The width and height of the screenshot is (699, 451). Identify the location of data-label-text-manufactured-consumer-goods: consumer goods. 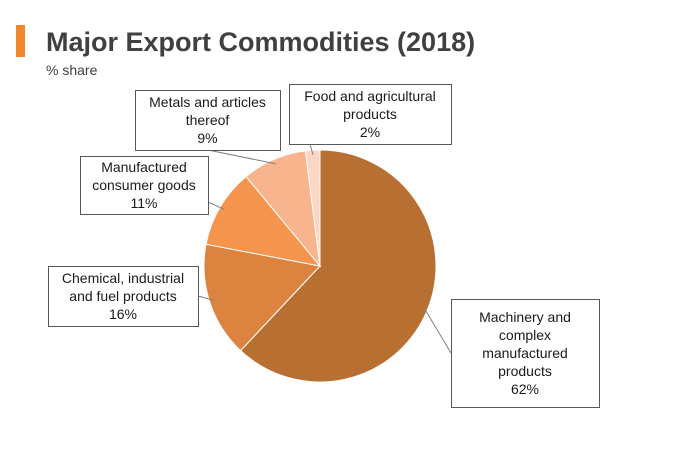
(144, 185).